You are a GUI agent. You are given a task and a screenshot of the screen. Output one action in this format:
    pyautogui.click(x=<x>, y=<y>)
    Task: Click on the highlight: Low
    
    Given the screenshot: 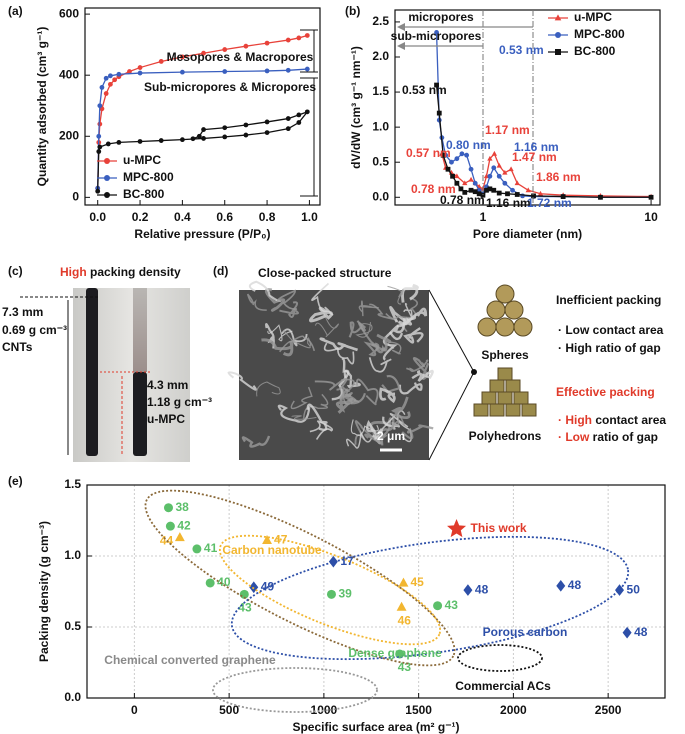 What is the action you would take?
    pyautogui.click(x=577, y=437)
    